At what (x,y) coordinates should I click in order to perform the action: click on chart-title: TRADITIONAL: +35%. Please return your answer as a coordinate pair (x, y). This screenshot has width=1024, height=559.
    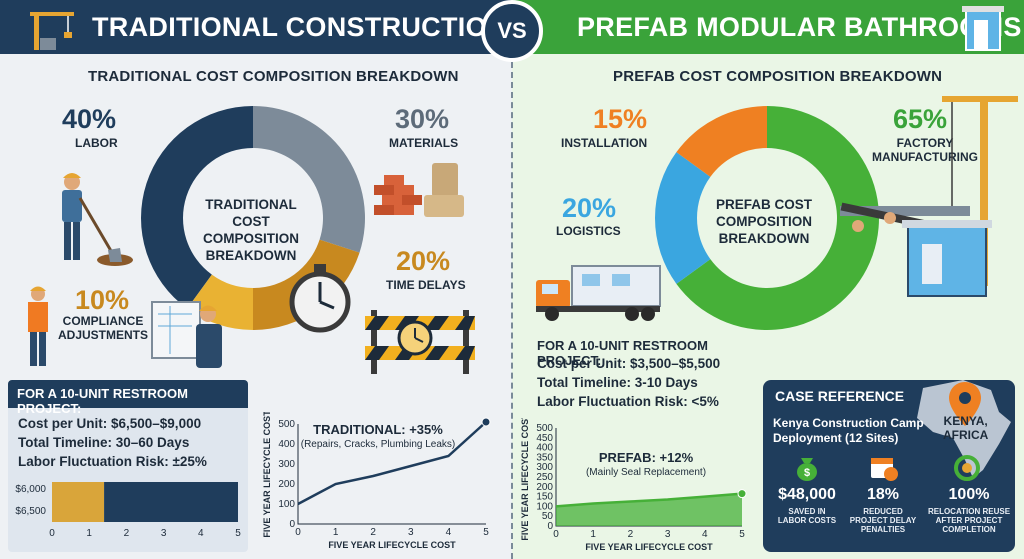
    Looking at the image, I should click on (378, 429).